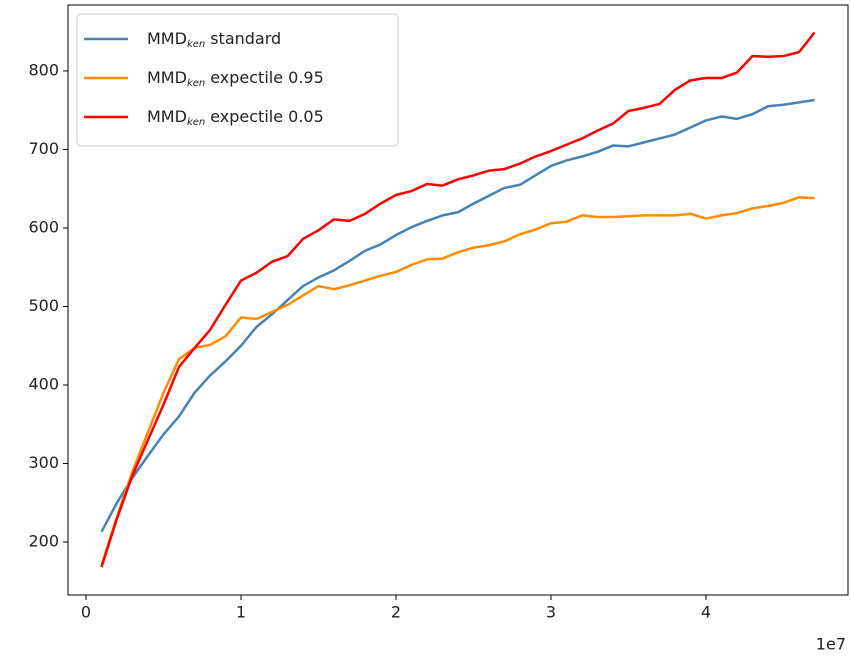  What do you see at coordinates (43, 541) in the screenshot?
I see `y-tick-label: 200` at bounding box center [43, 541].